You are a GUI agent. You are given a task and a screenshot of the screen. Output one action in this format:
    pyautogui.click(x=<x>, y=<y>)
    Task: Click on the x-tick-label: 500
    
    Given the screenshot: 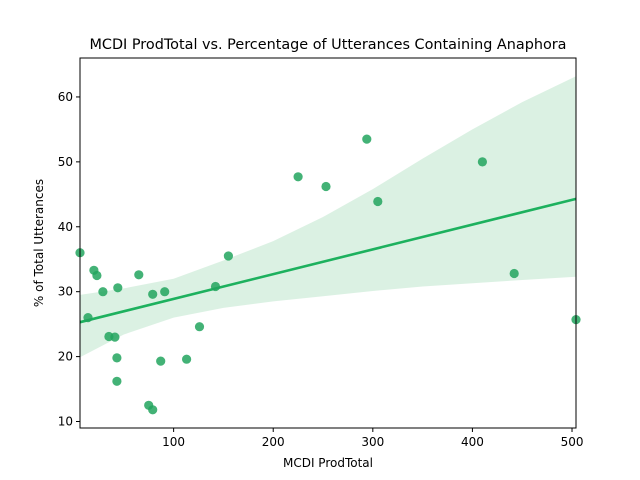 What is the action you would take?
    pyautogui.click(x=572, y=442)
    